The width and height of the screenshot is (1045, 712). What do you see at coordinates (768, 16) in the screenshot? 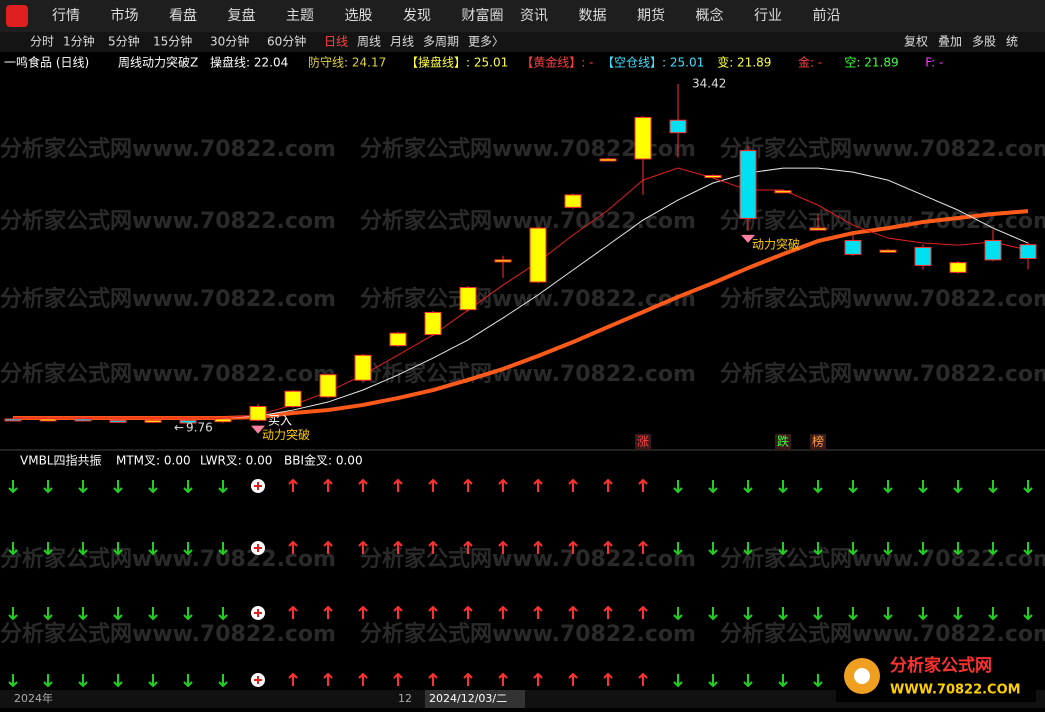
I see `menu-item: 行业` at bounding box center [768, 16].